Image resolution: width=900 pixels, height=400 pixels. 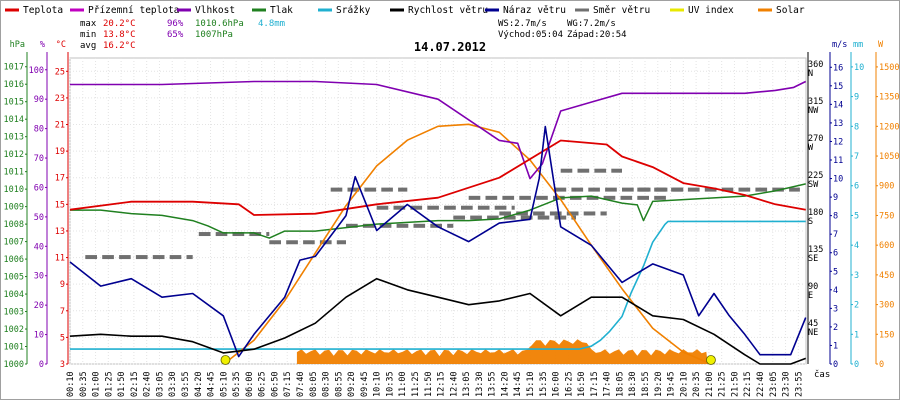 What do you see at coordinates (810, 74) in the screenshot?
I see `direction-compass-label: N` at bounding box center [810, 74].